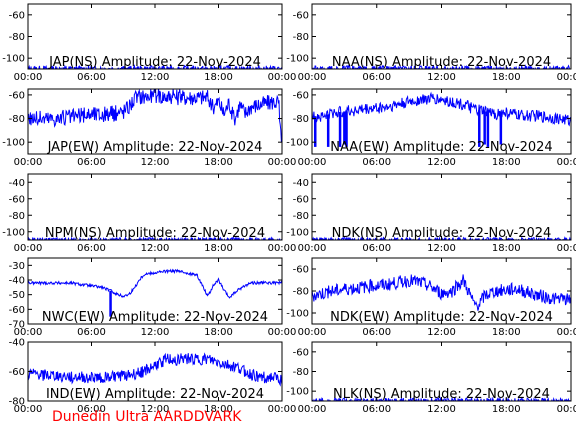 The image size is (576, 432). Describe the element at coordinates (154, 62) in the screenshot. I see `panel-title: JAP(NS) Amplitude: 22-Nov-2024` at that location.